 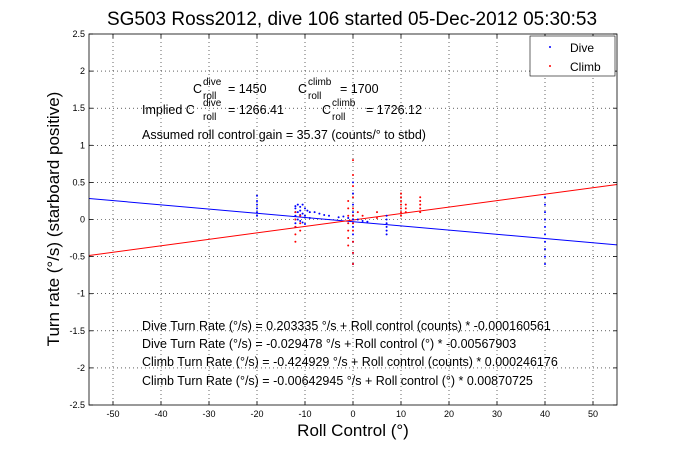 I want to click on x-tick-label: 30, so click(x=497, y=414).